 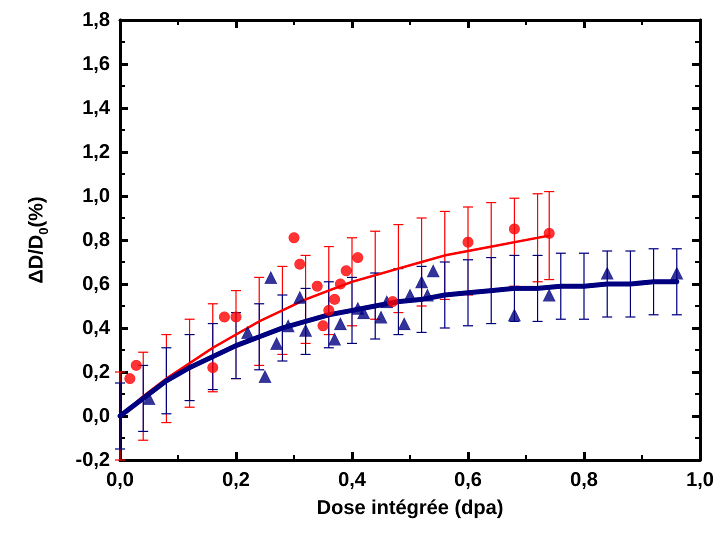 I want to click on y-tick-label: 1,0, so click(x=96, y=196).